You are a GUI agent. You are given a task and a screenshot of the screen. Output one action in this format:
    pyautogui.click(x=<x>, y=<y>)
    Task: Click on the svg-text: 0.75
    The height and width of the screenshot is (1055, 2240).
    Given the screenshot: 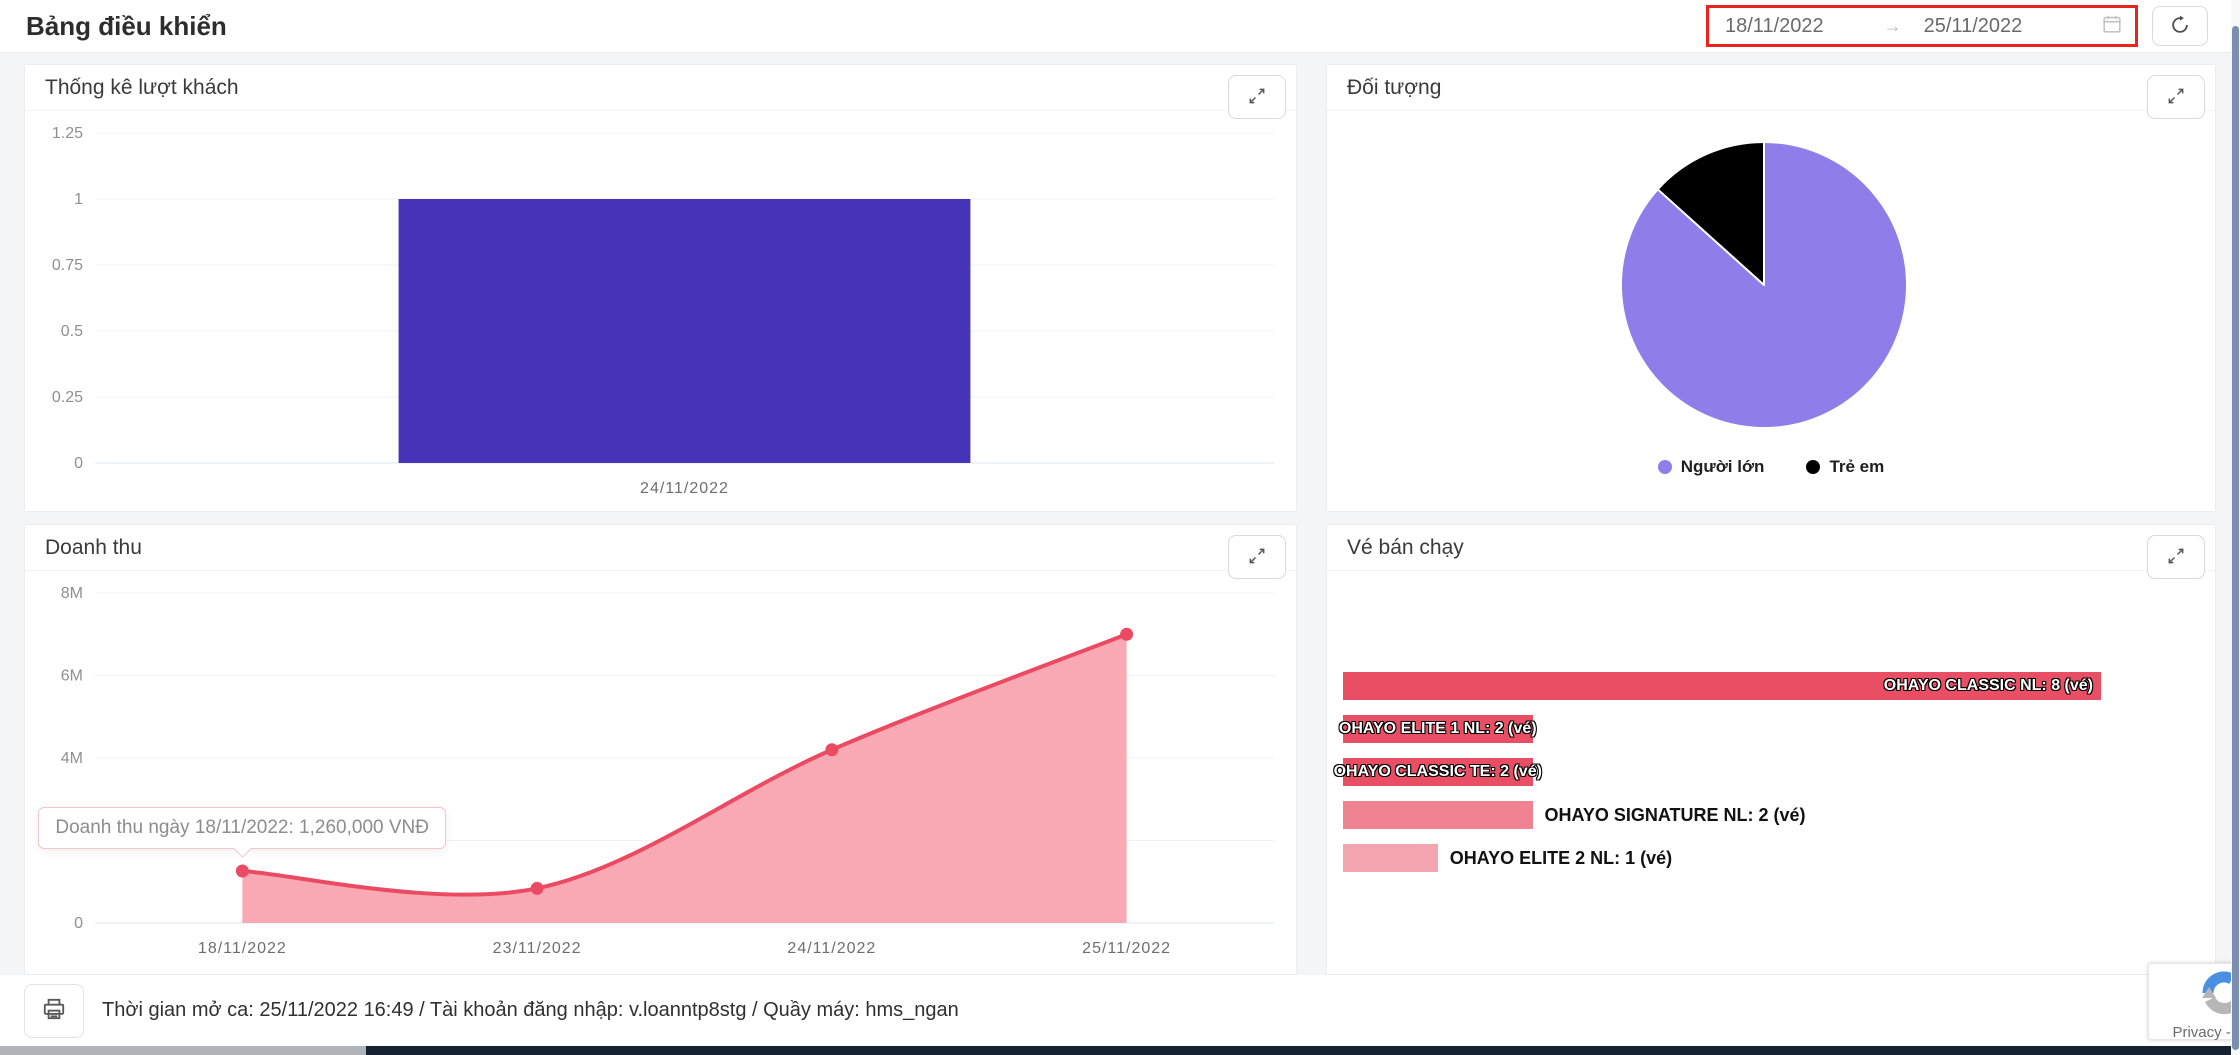 What is the action you would take?
    pyautogui.click(x=67, y=265)
    